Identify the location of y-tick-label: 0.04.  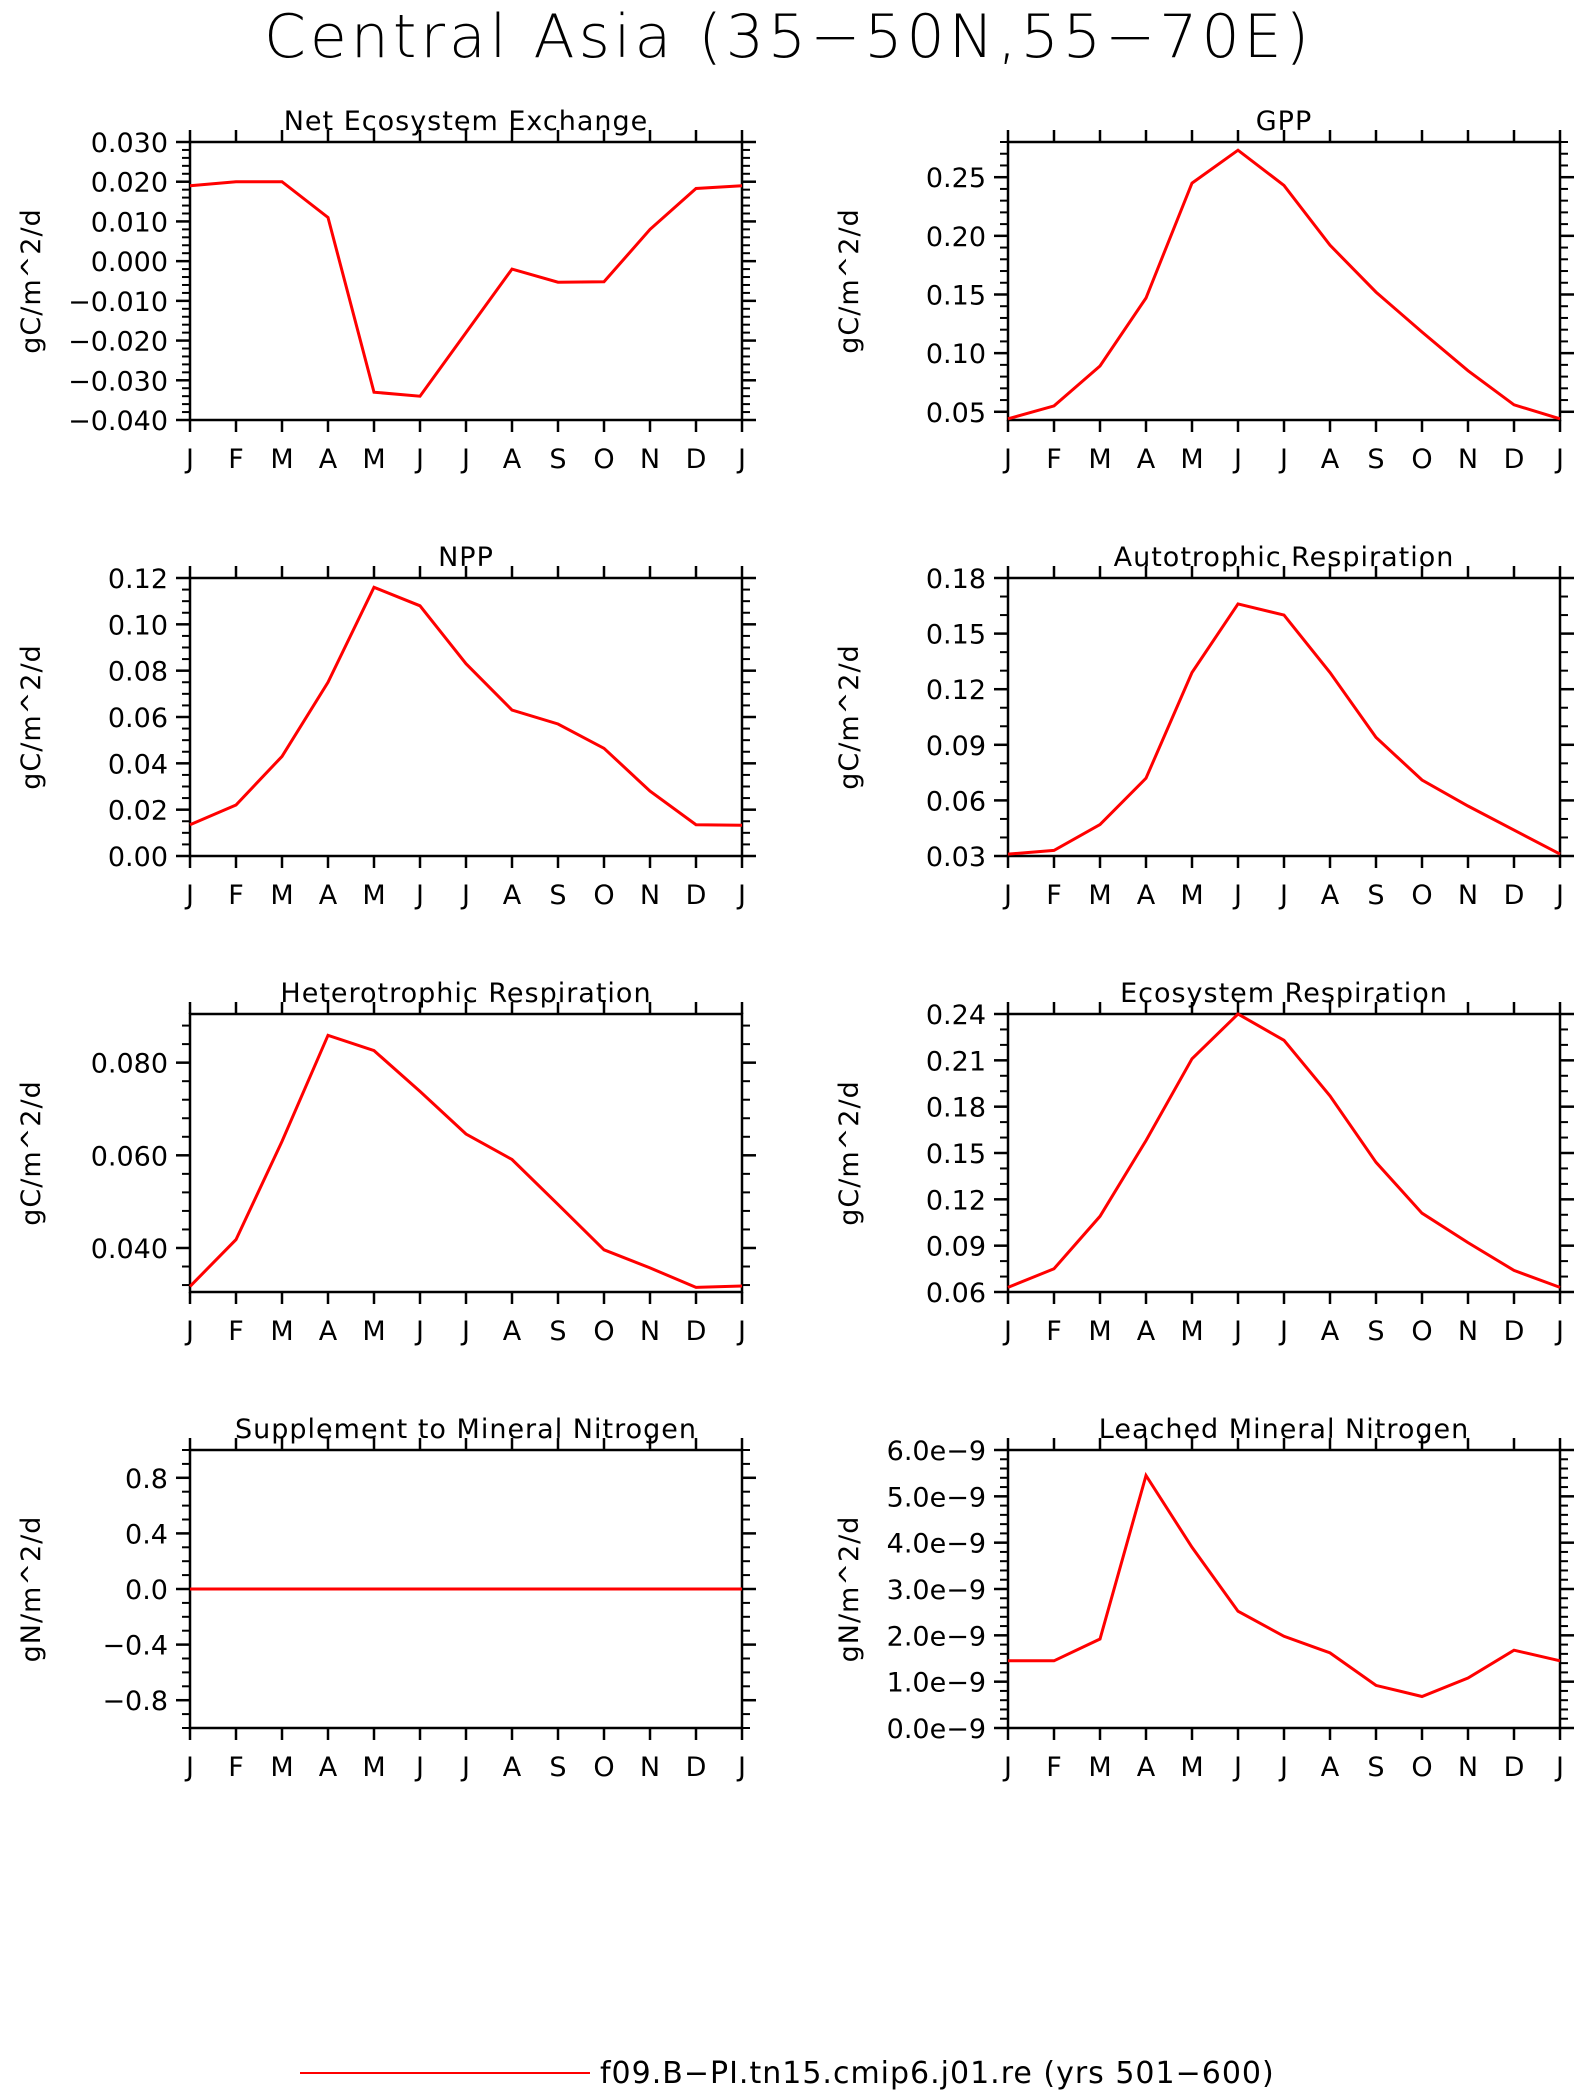
(138, 764).